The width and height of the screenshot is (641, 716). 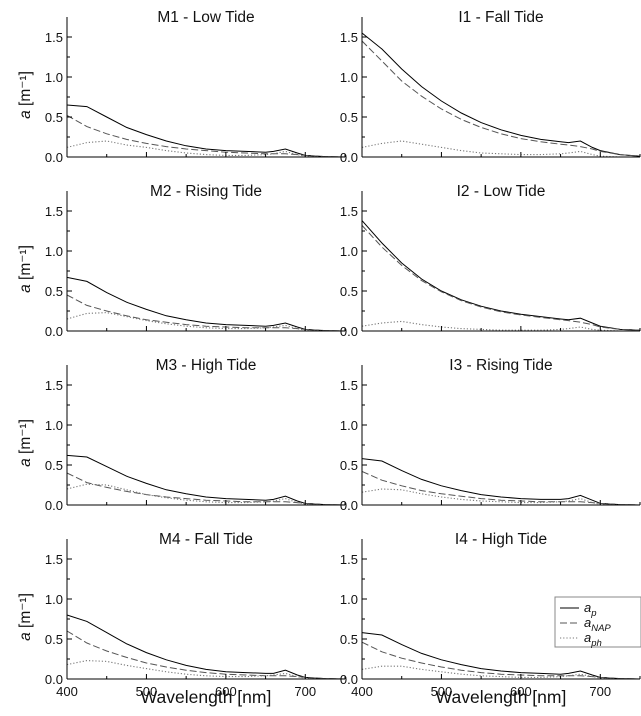 I want to click on legend-label-anap: aNAP, so click(x=597, y=624).